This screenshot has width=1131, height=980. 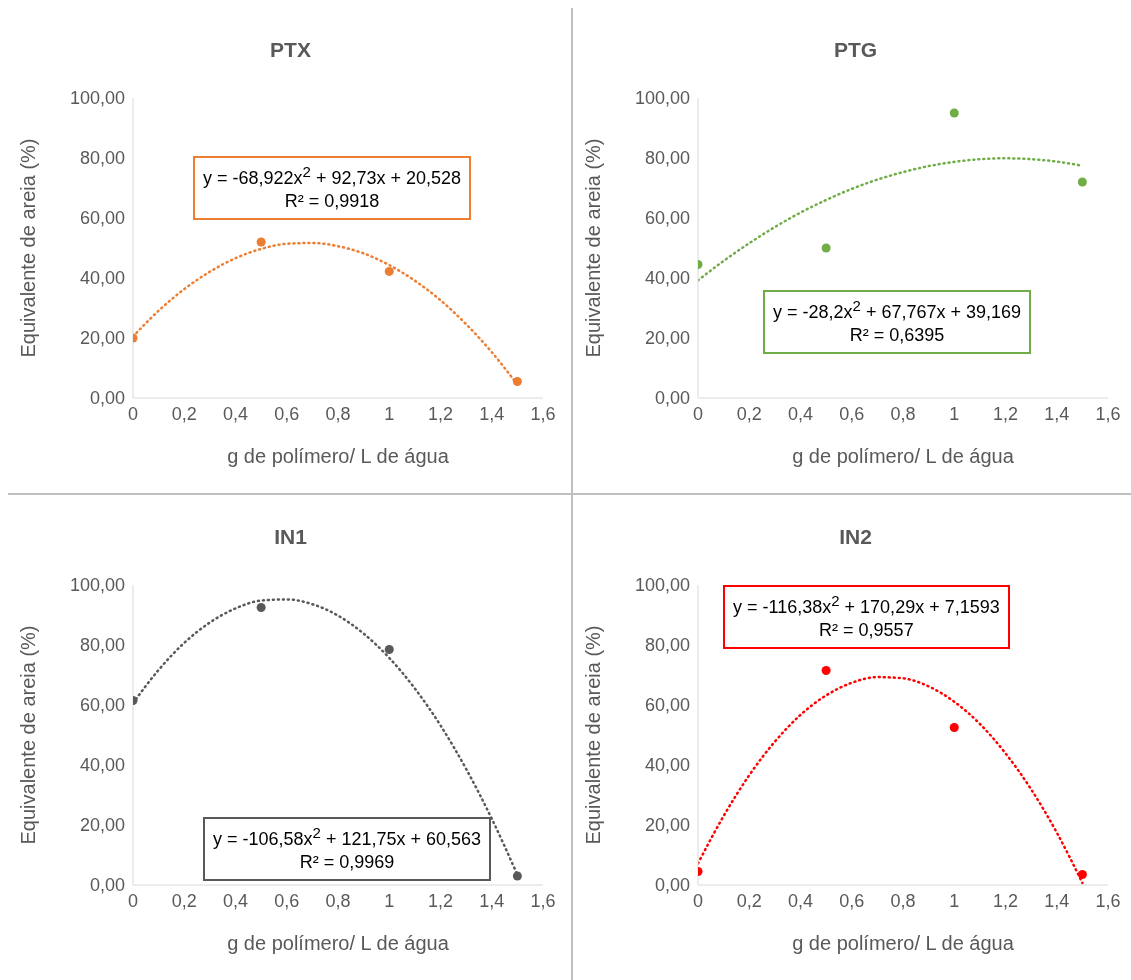 I want to click on label-frame: y = -28,2x$^{2}$ + 67,767x + 39,169 R² = 0,6395, so click(x=897, y=322).